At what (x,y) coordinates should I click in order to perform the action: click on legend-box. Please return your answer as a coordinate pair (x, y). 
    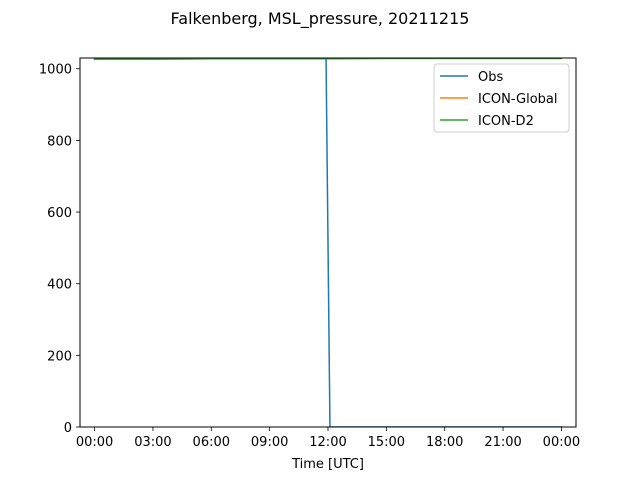
    Looking at the image, I should click on (501, 98).